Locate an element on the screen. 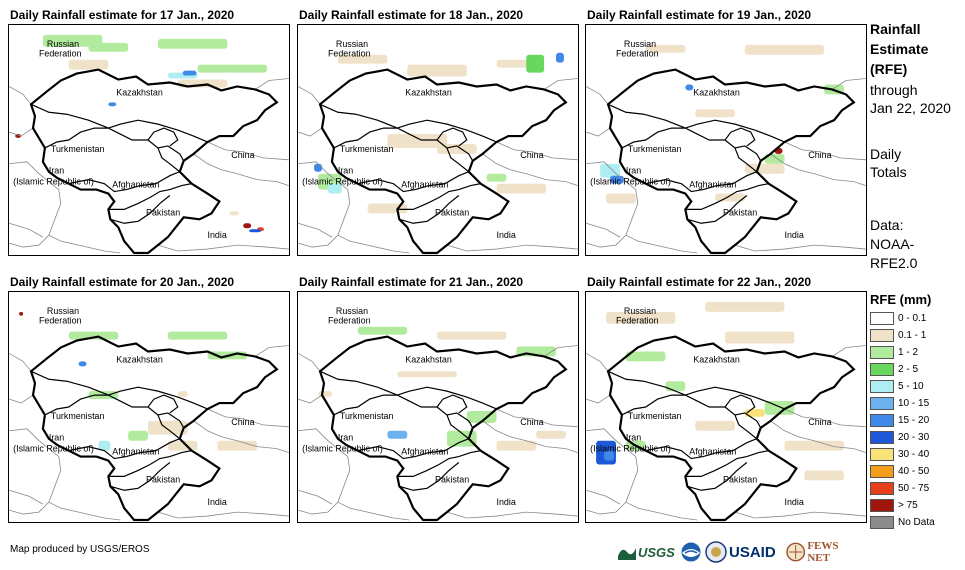 This screenshot has height=570, width=965. legend-label: 15 - 20 is located at coordinates (914, 420).